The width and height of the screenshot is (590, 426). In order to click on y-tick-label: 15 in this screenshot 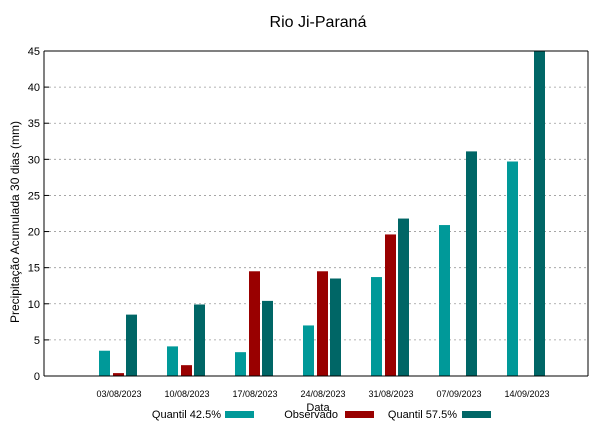, I will do `click(34, 269)`.